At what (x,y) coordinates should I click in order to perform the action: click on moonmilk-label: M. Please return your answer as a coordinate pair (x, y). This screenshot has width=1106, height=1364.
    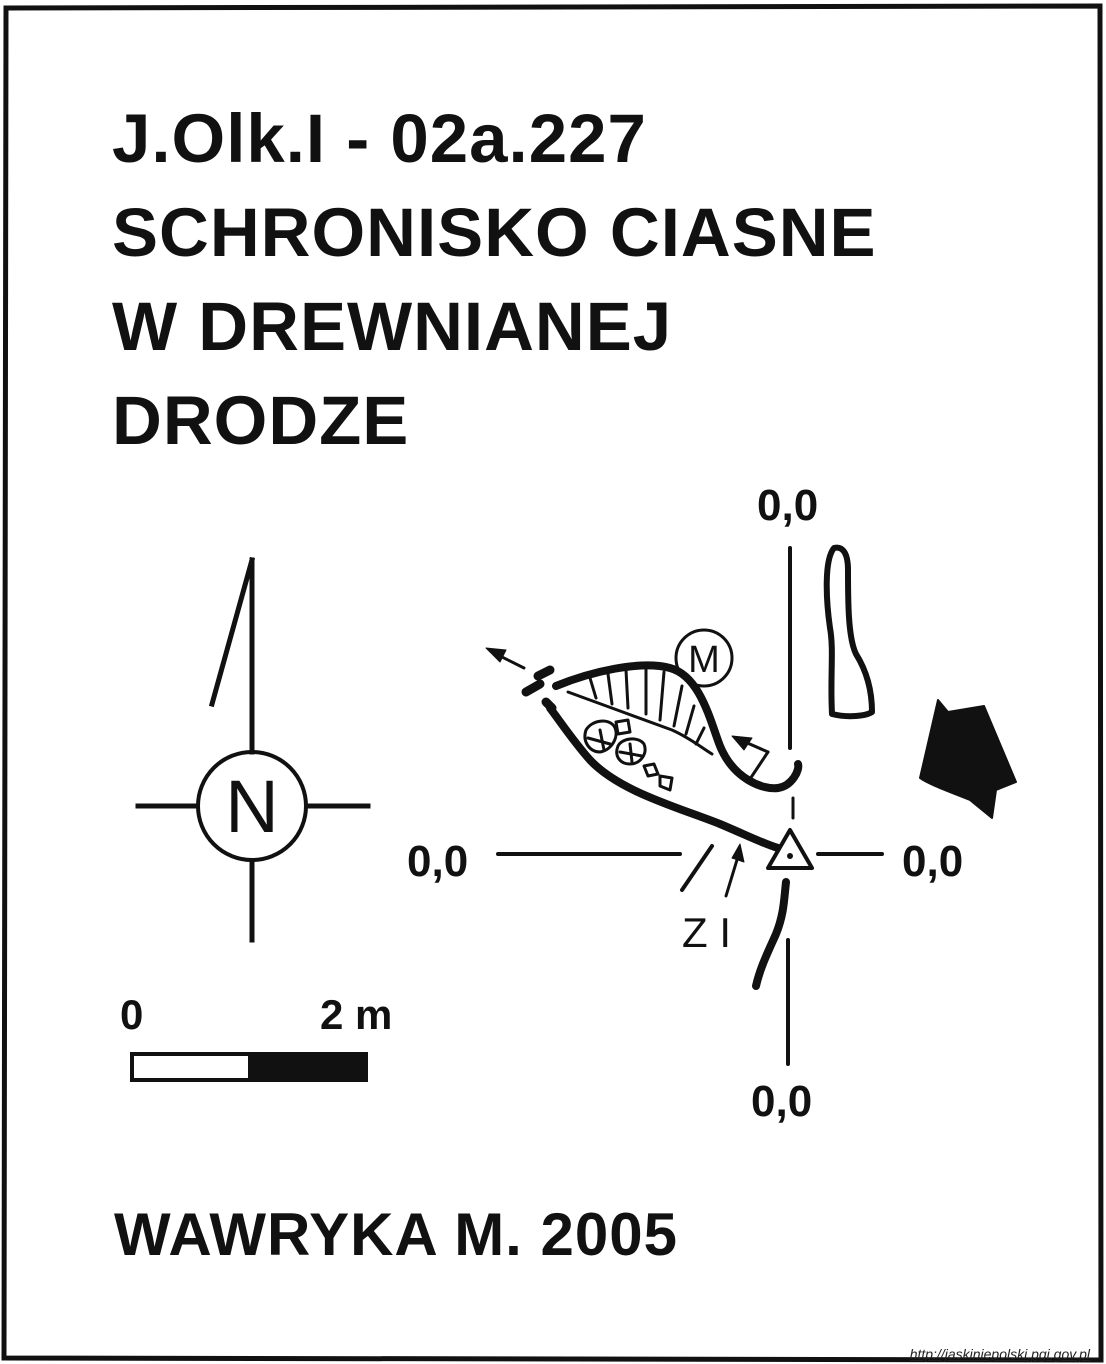
    Looking at the image, I should click on (704, 660).